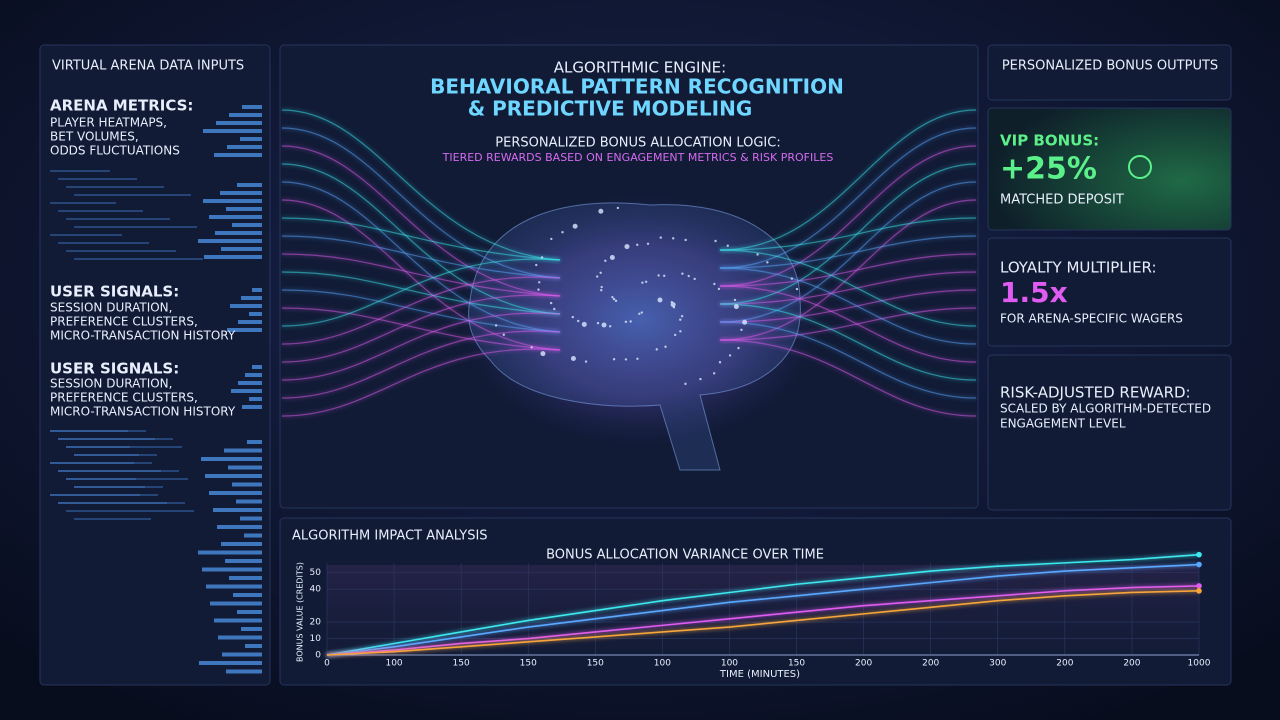 The height and width of the screenshot is (720, 1280). What do you see at coordinates (1049, 141) in the screenshot?
I see `card-heading: VIP BONUS:` at bounding box center [1049, 141].